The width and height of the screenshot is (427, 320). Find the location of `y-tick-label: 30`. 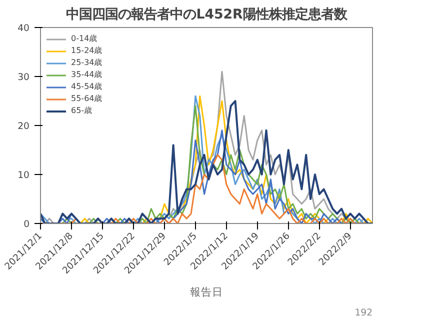

y-tick-label: 30 is located at coordinates (24, 77).